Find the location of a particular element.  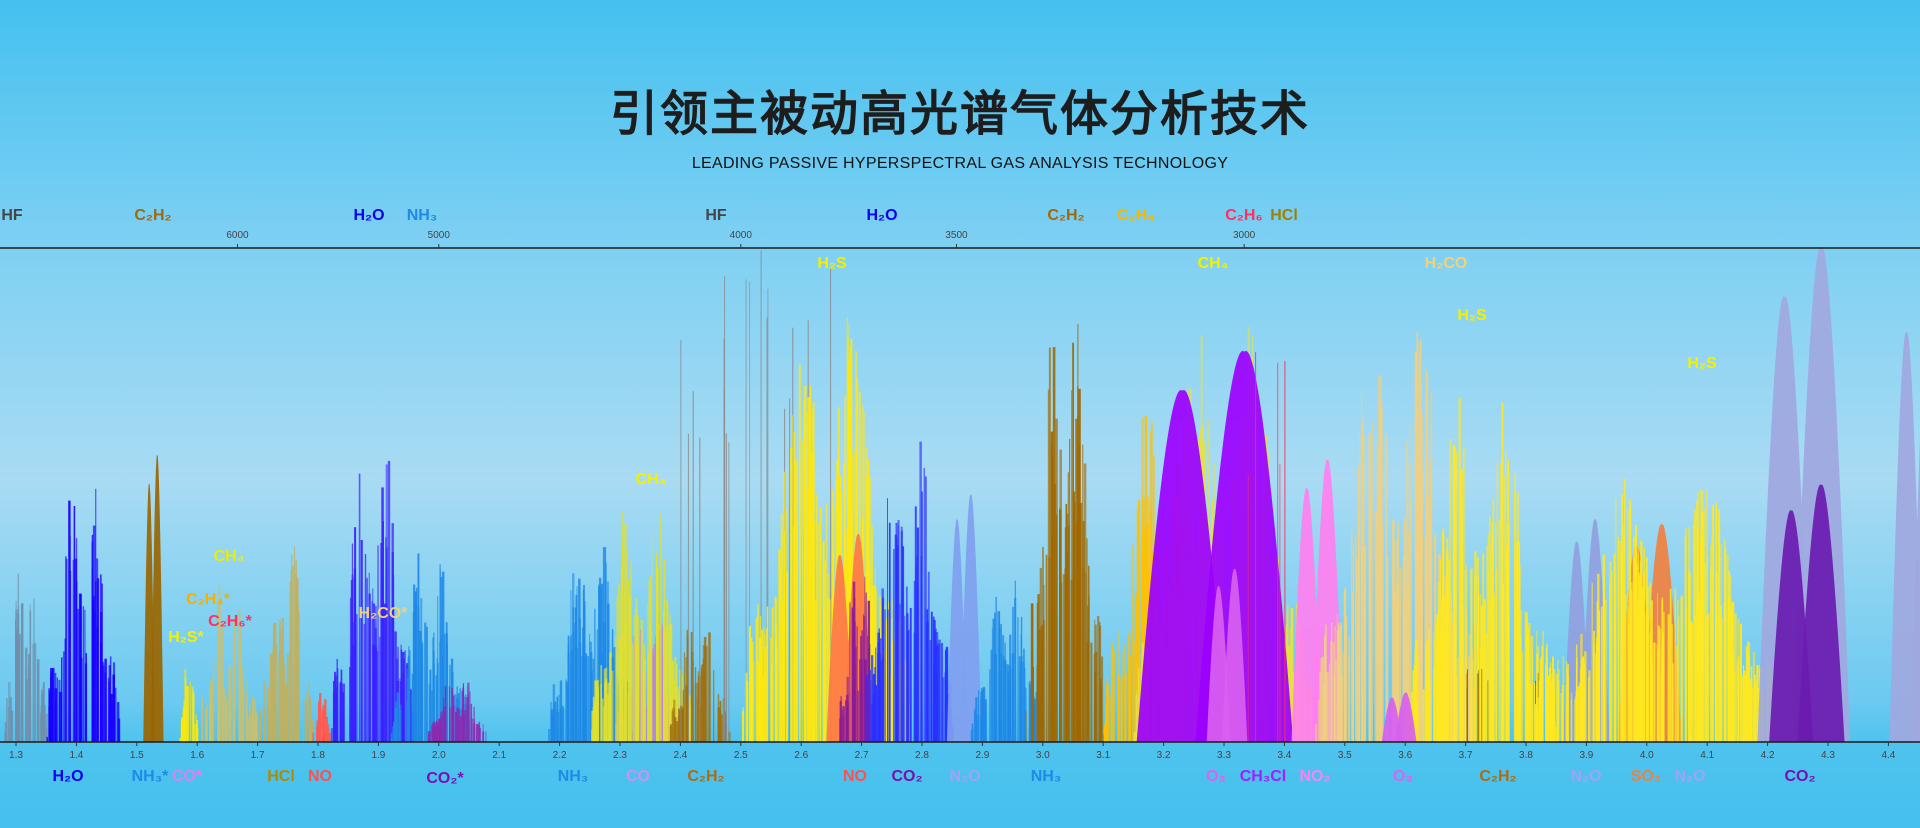

bottom-gas-label: SO₂ is located at coordinates (1646, 776).